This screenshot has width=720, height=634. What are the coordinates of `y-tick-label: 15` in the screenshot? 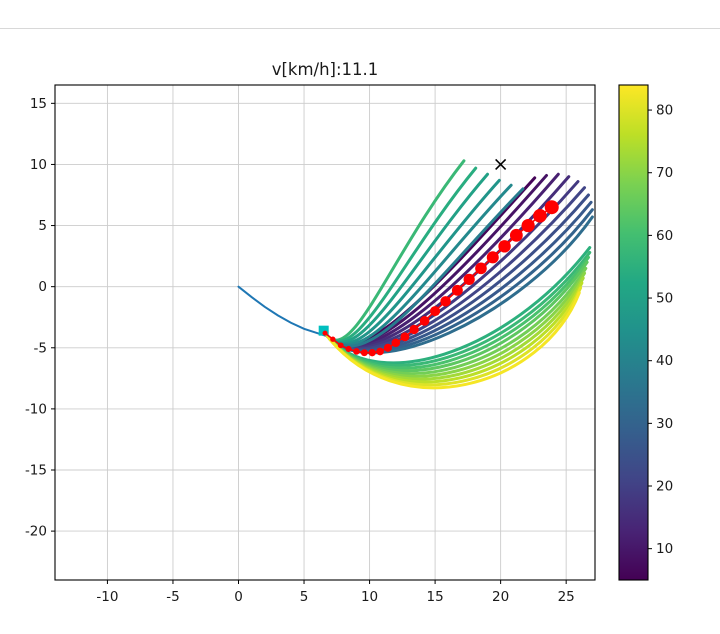 It's located at (38, 104).